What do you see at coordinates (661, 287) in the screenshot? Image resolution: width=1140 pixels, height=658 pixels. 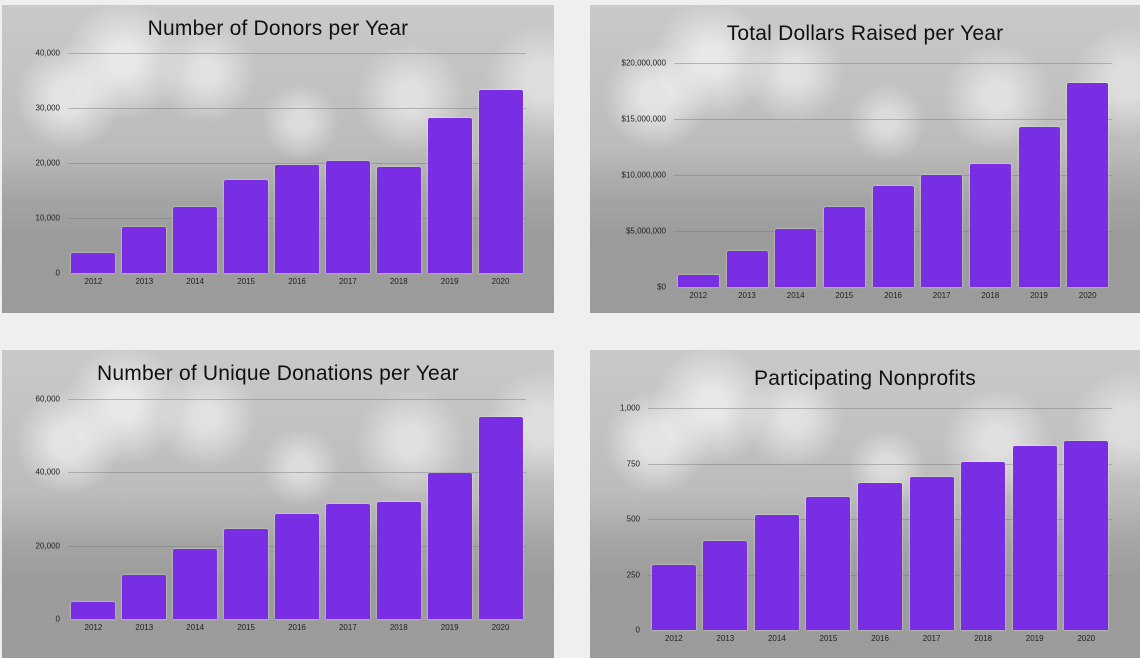 I see `y-axis-tick-label: $0` at bounding box center [661, 287].